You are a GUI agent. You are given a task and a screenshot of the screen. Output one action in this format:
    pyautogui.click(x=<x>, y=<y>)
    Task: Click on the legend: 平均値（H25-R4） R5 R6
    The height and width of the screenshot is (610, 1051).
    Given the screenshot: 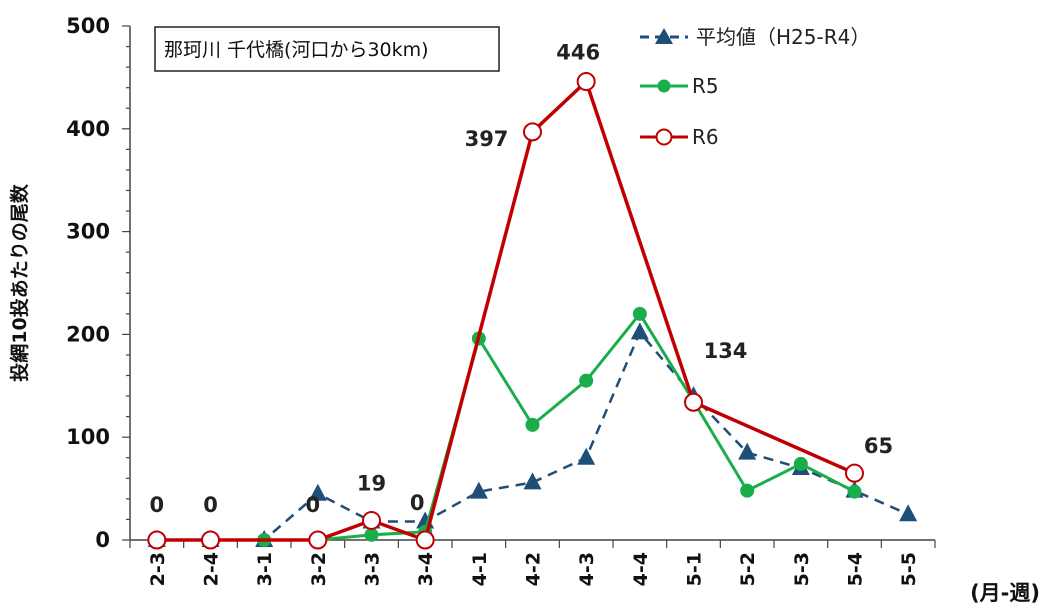 What is the action you would take?
    pyautogui.click(x=755, y=87)
    